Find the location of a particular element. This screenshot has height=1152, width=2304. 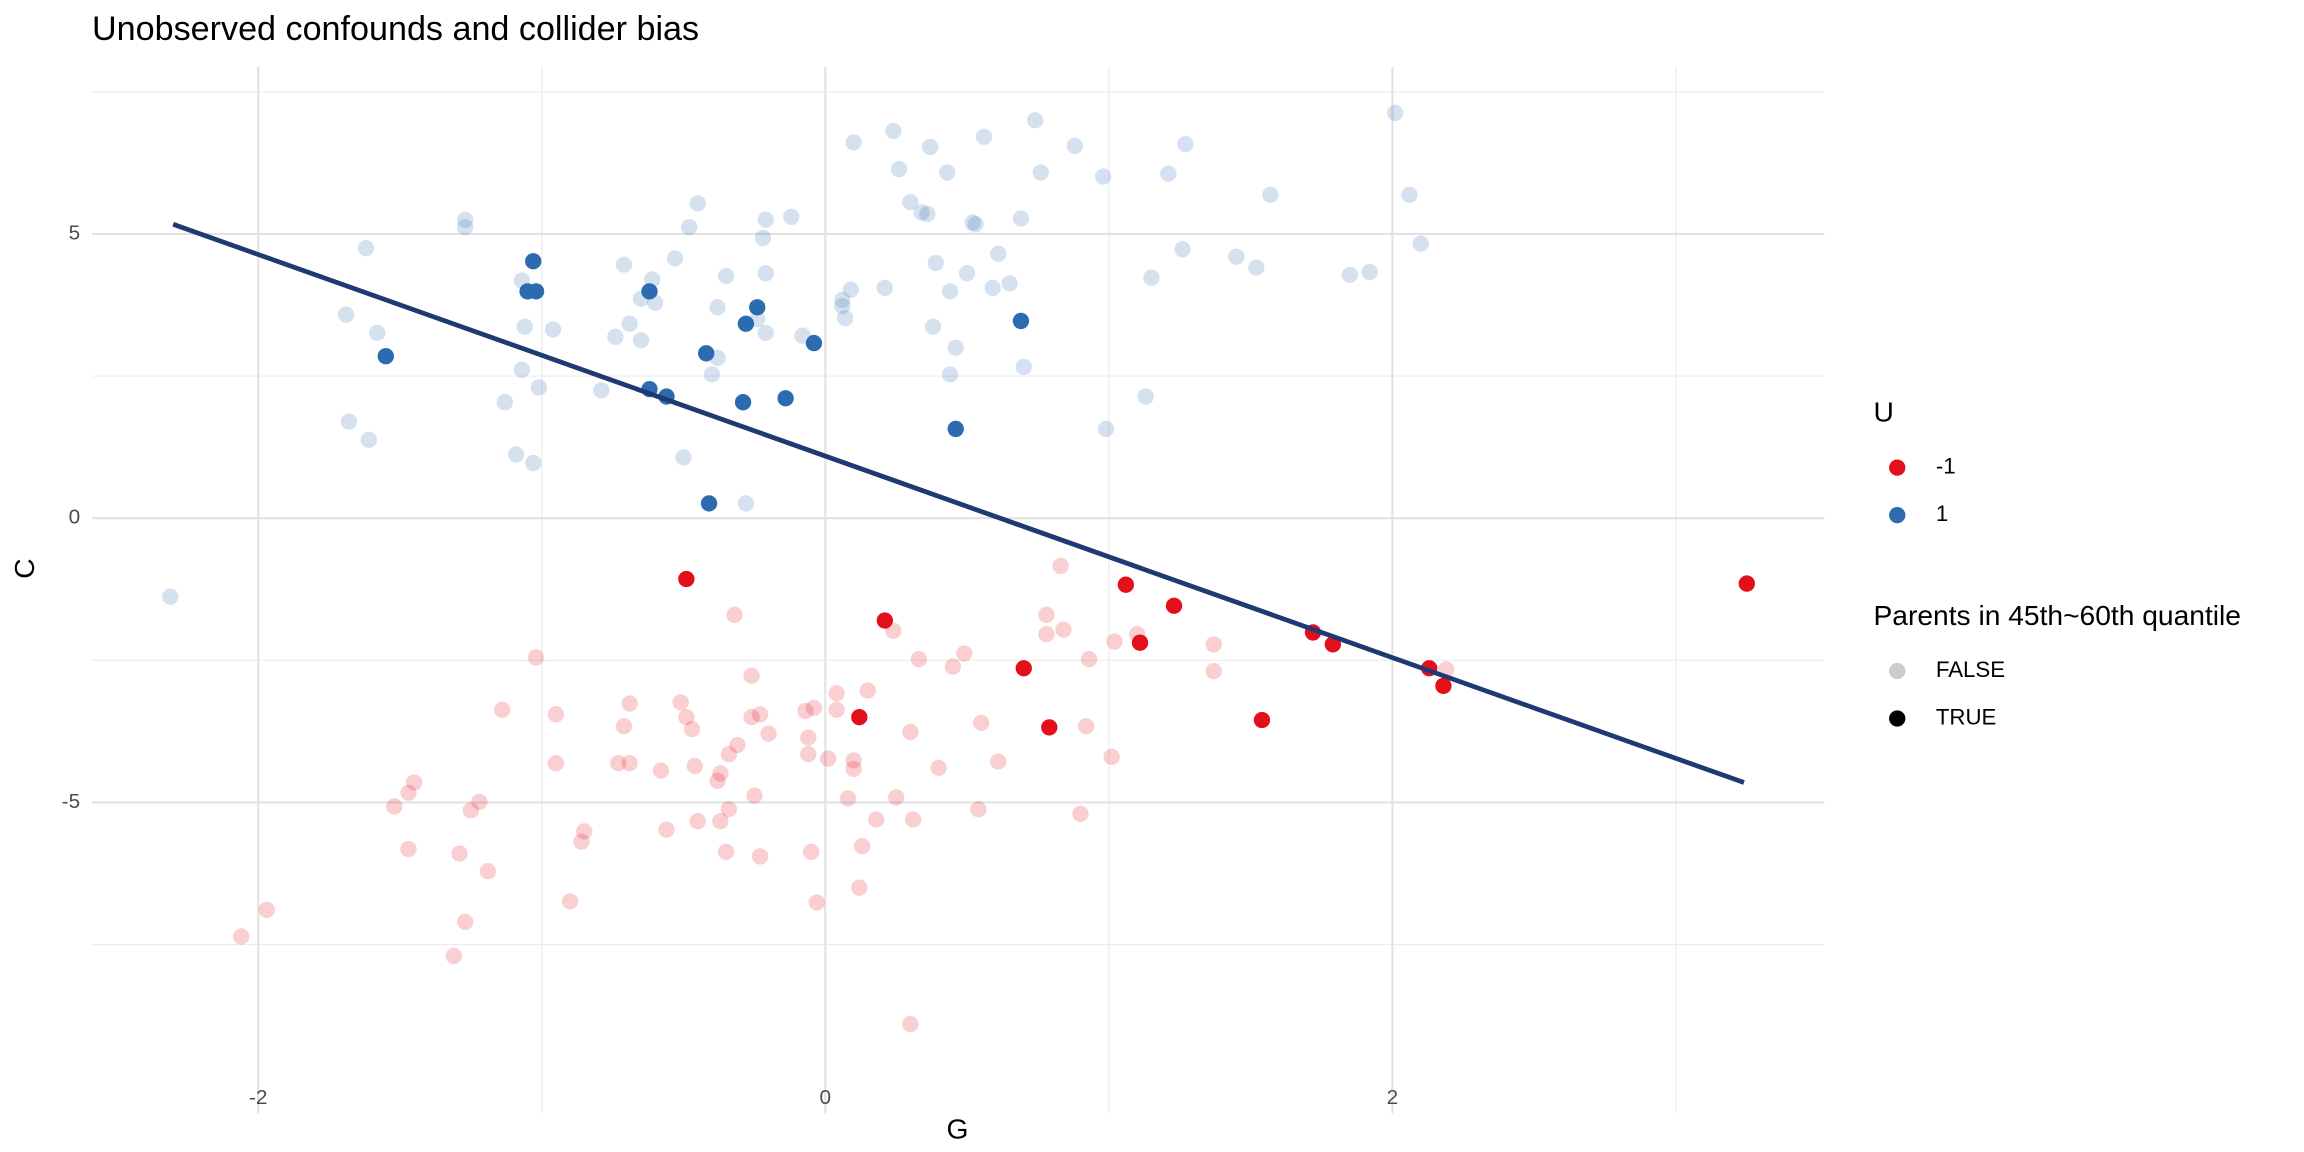

x-tick-label: -2 is located at coordinates (258, 1097).